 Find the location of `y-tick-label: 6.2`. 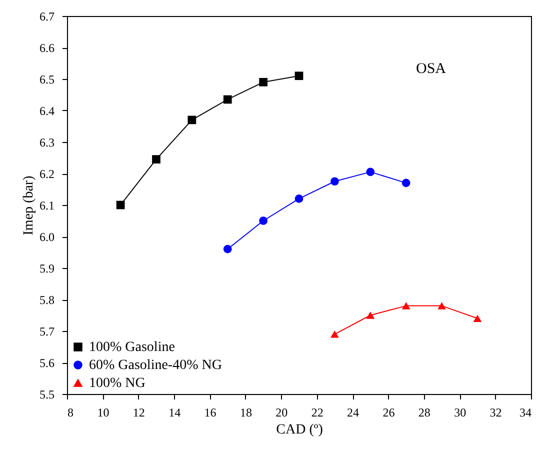

y-tick-label: 6.2 is located at coordinates (47, 174).